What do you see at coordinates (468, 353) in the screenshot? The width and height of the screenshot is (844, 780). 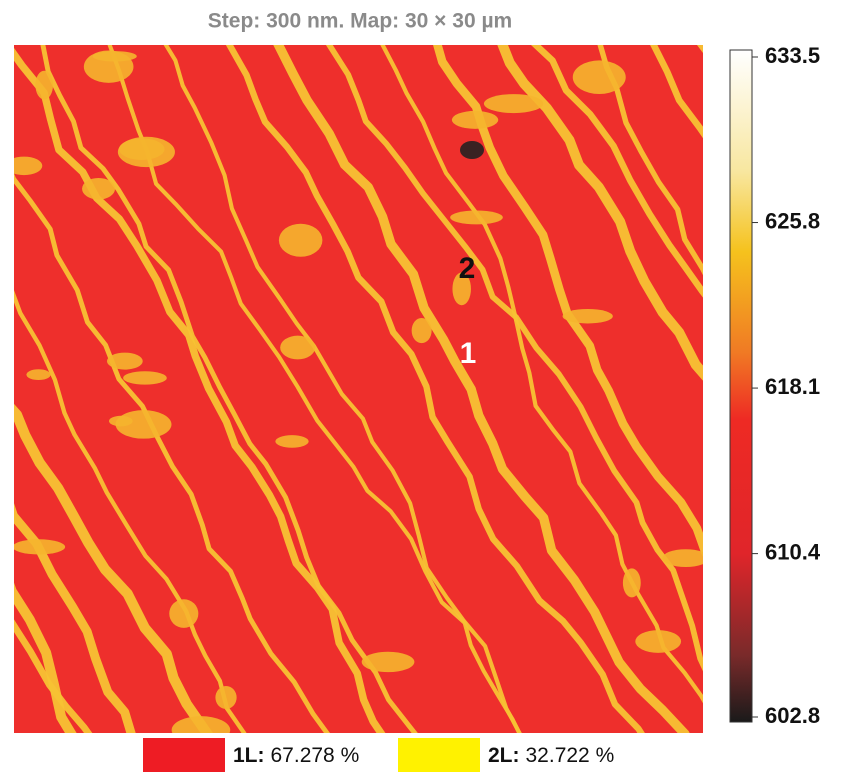 I see `annotation: 1` at bounding box center [468, 353].